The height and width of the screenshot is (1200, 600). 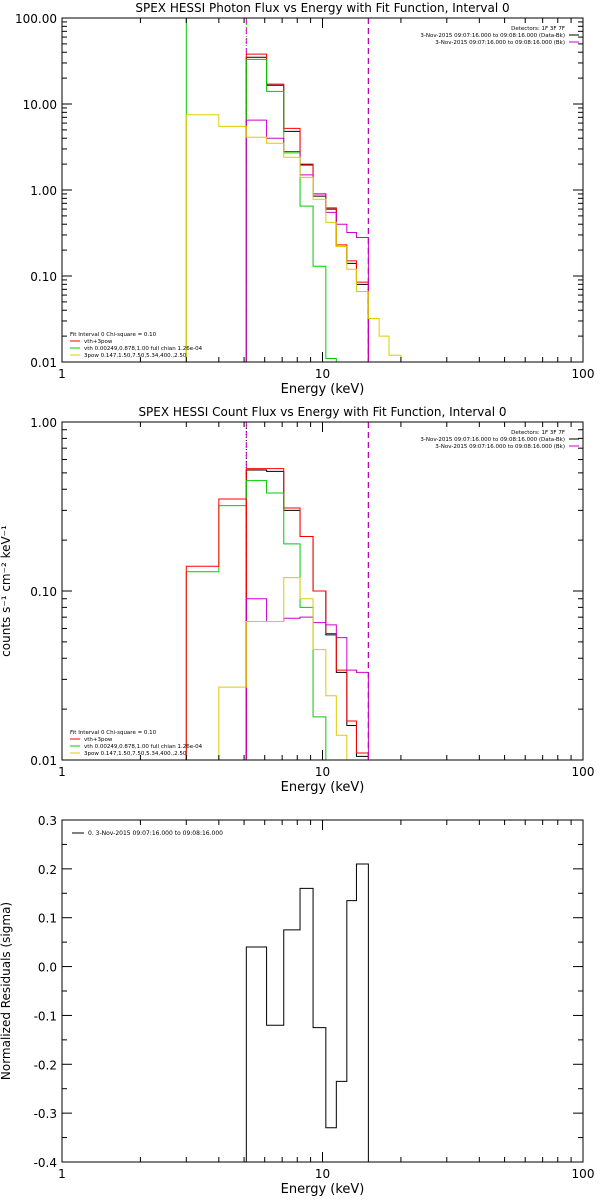 I want to click on y-tick-label: -0.4, so click(x=45, y=1163).